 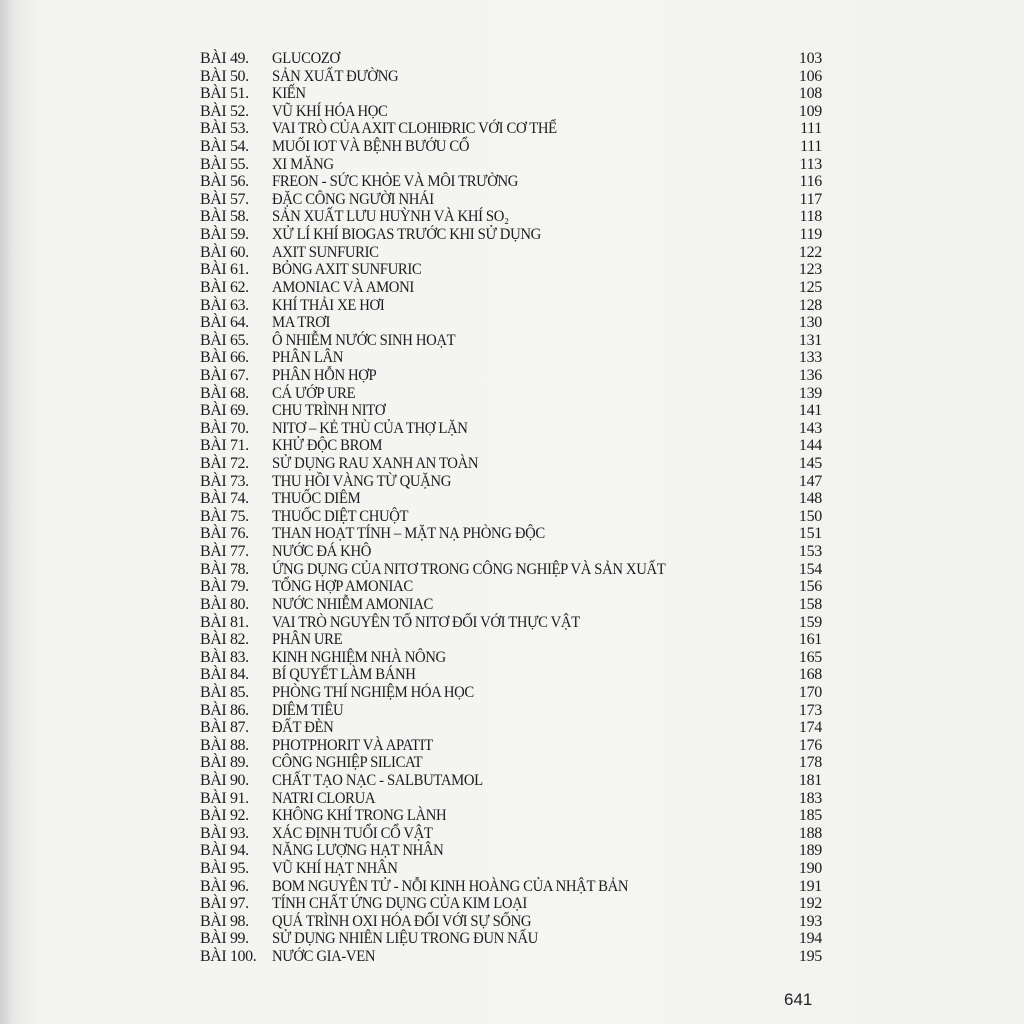 What do you see at coordinates (316, 499) in the screenshot?
I see `lesson-title: THUỐC DIÊM` at bounding box center [316, 499].